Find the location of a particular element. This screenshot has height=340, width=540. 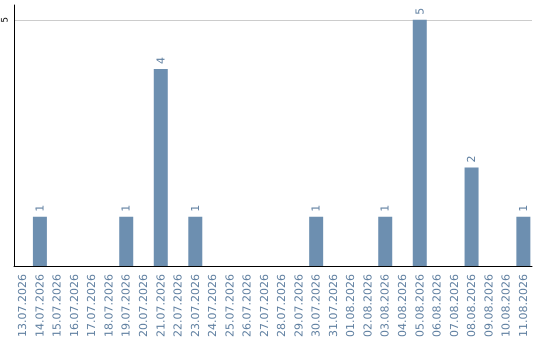

x-tick-label: 25.07.2026 is located at coordinates (229, 306).